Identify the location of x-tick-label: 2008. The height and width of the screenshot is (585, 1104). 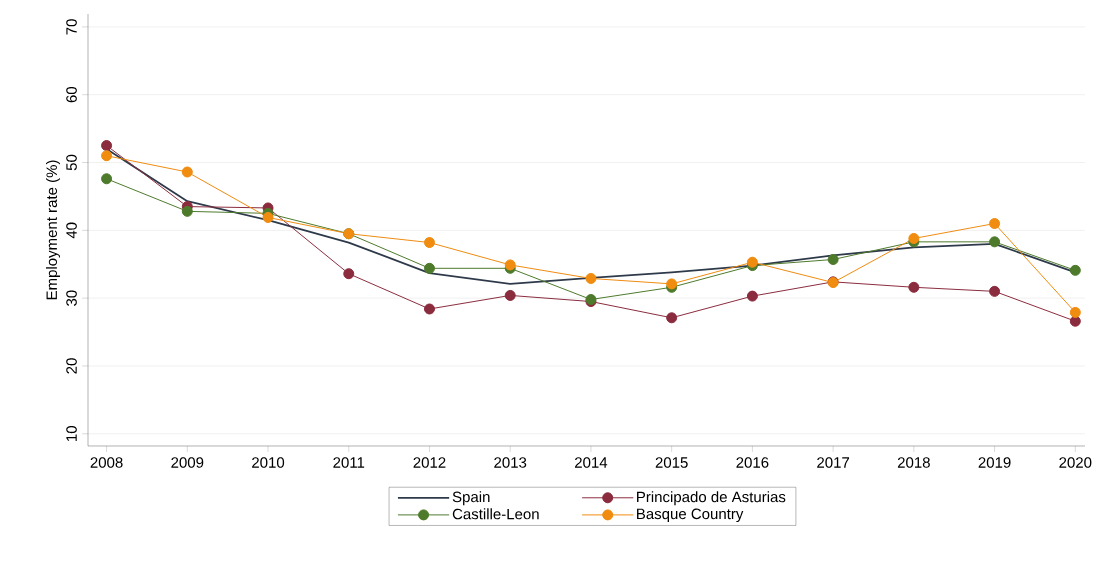
(106, 462).